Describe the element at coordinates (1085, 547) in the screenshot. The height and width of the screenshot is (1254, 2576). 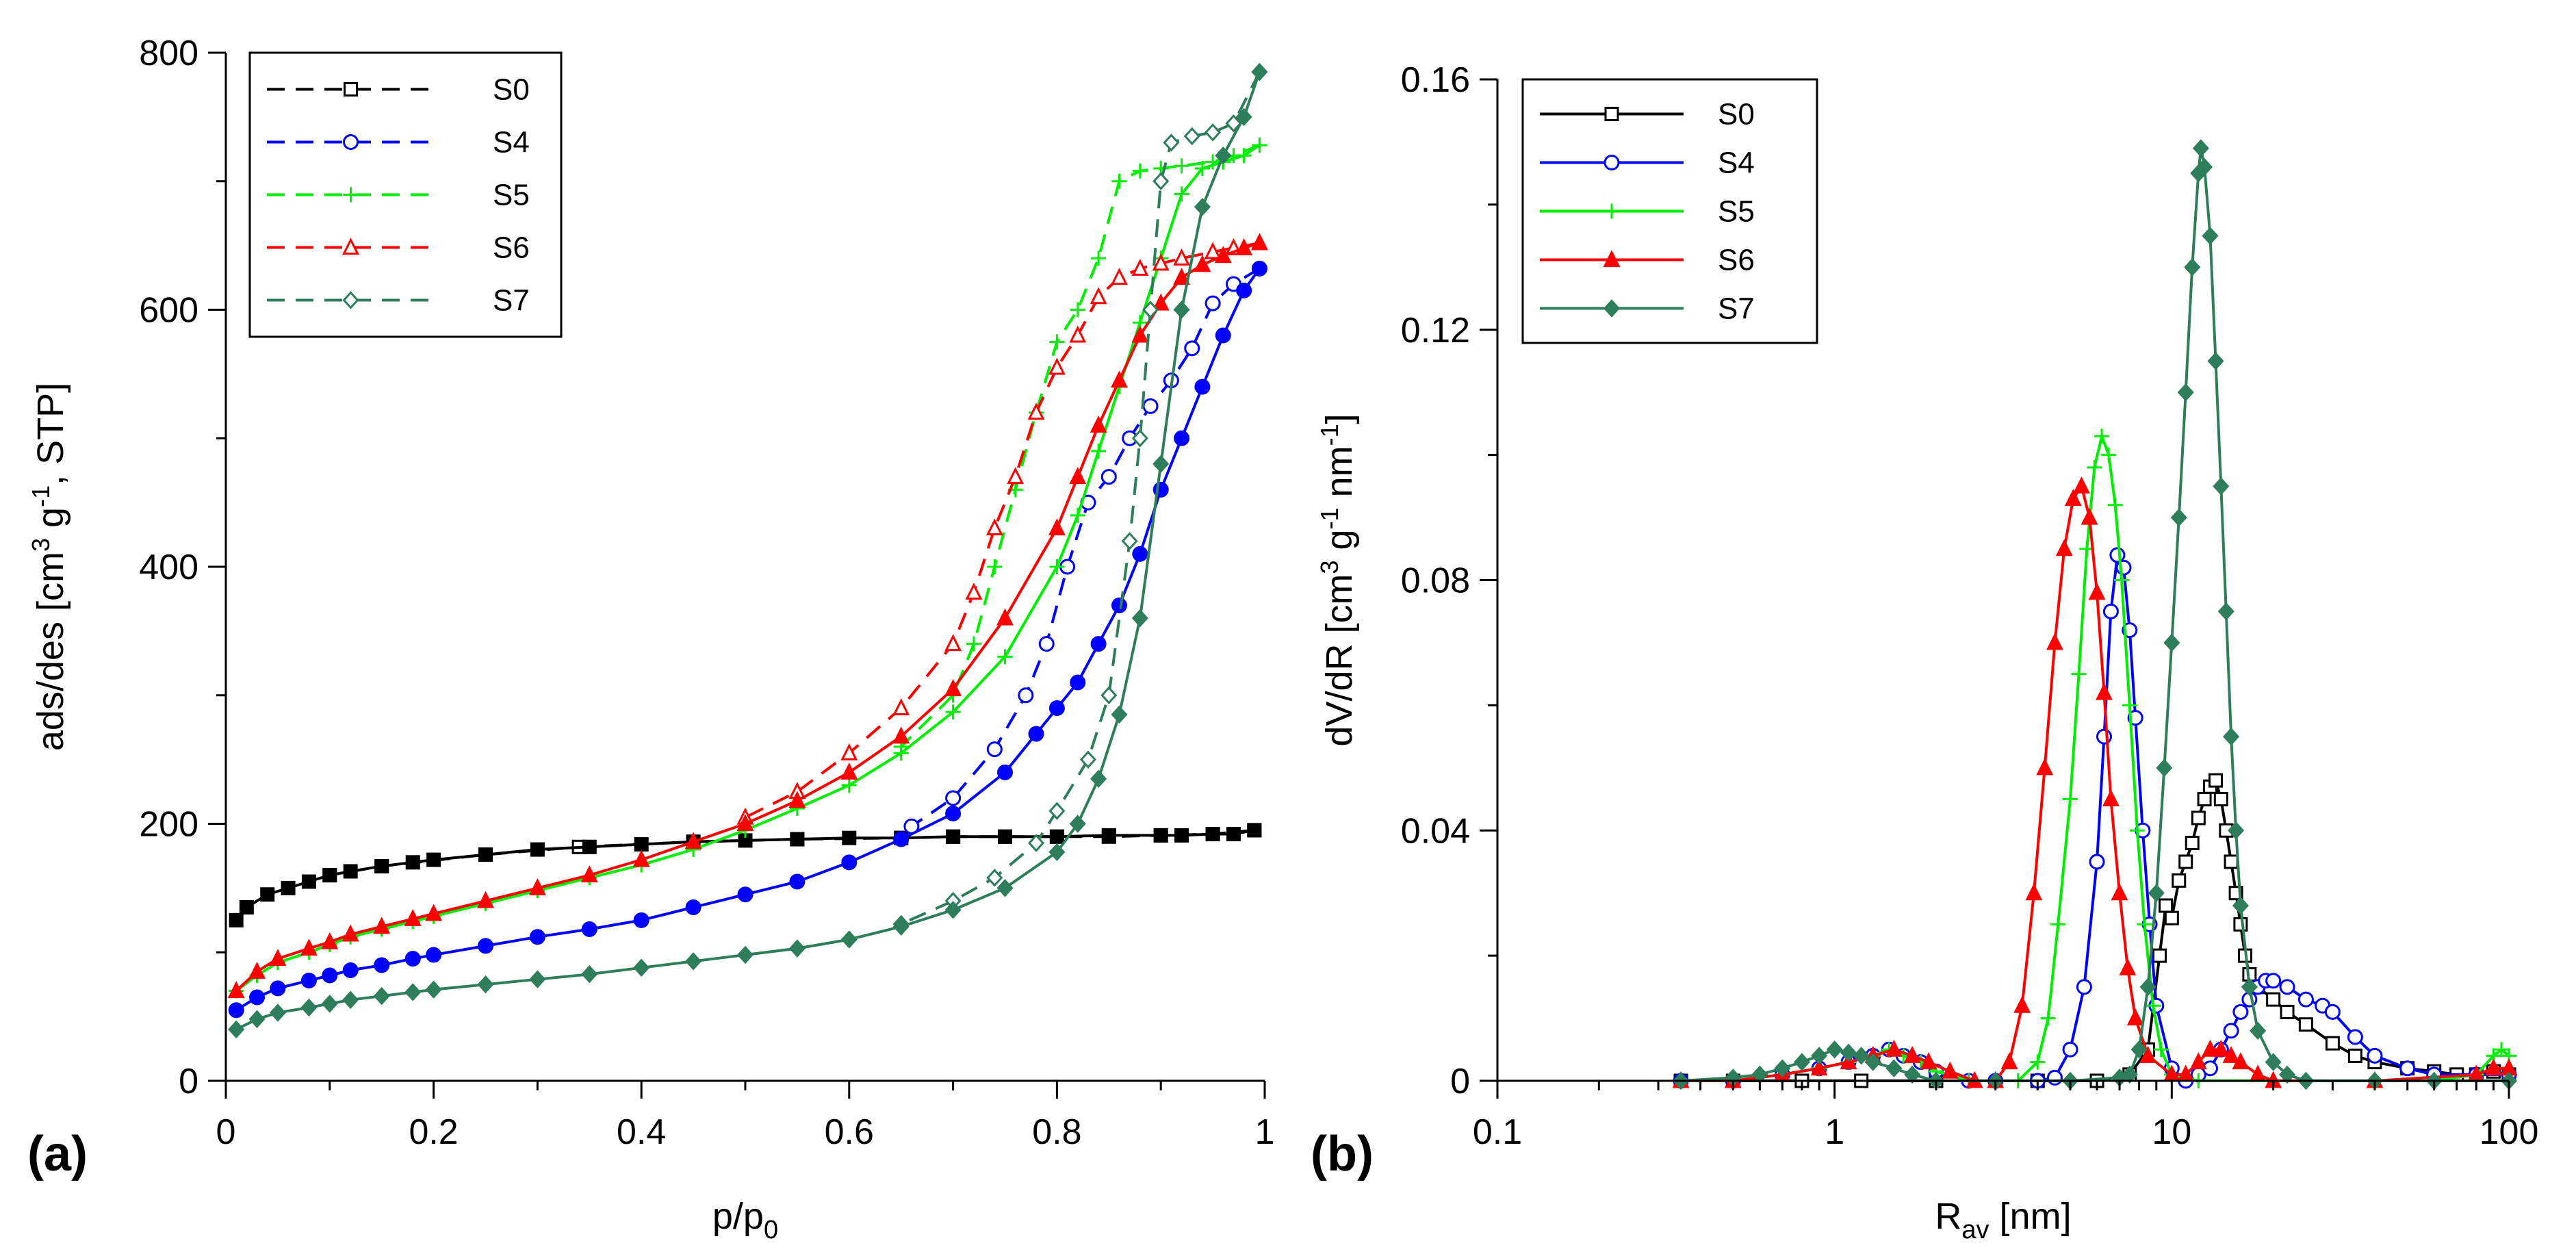
I see `panel-a-s4-desorption-line` at that location.